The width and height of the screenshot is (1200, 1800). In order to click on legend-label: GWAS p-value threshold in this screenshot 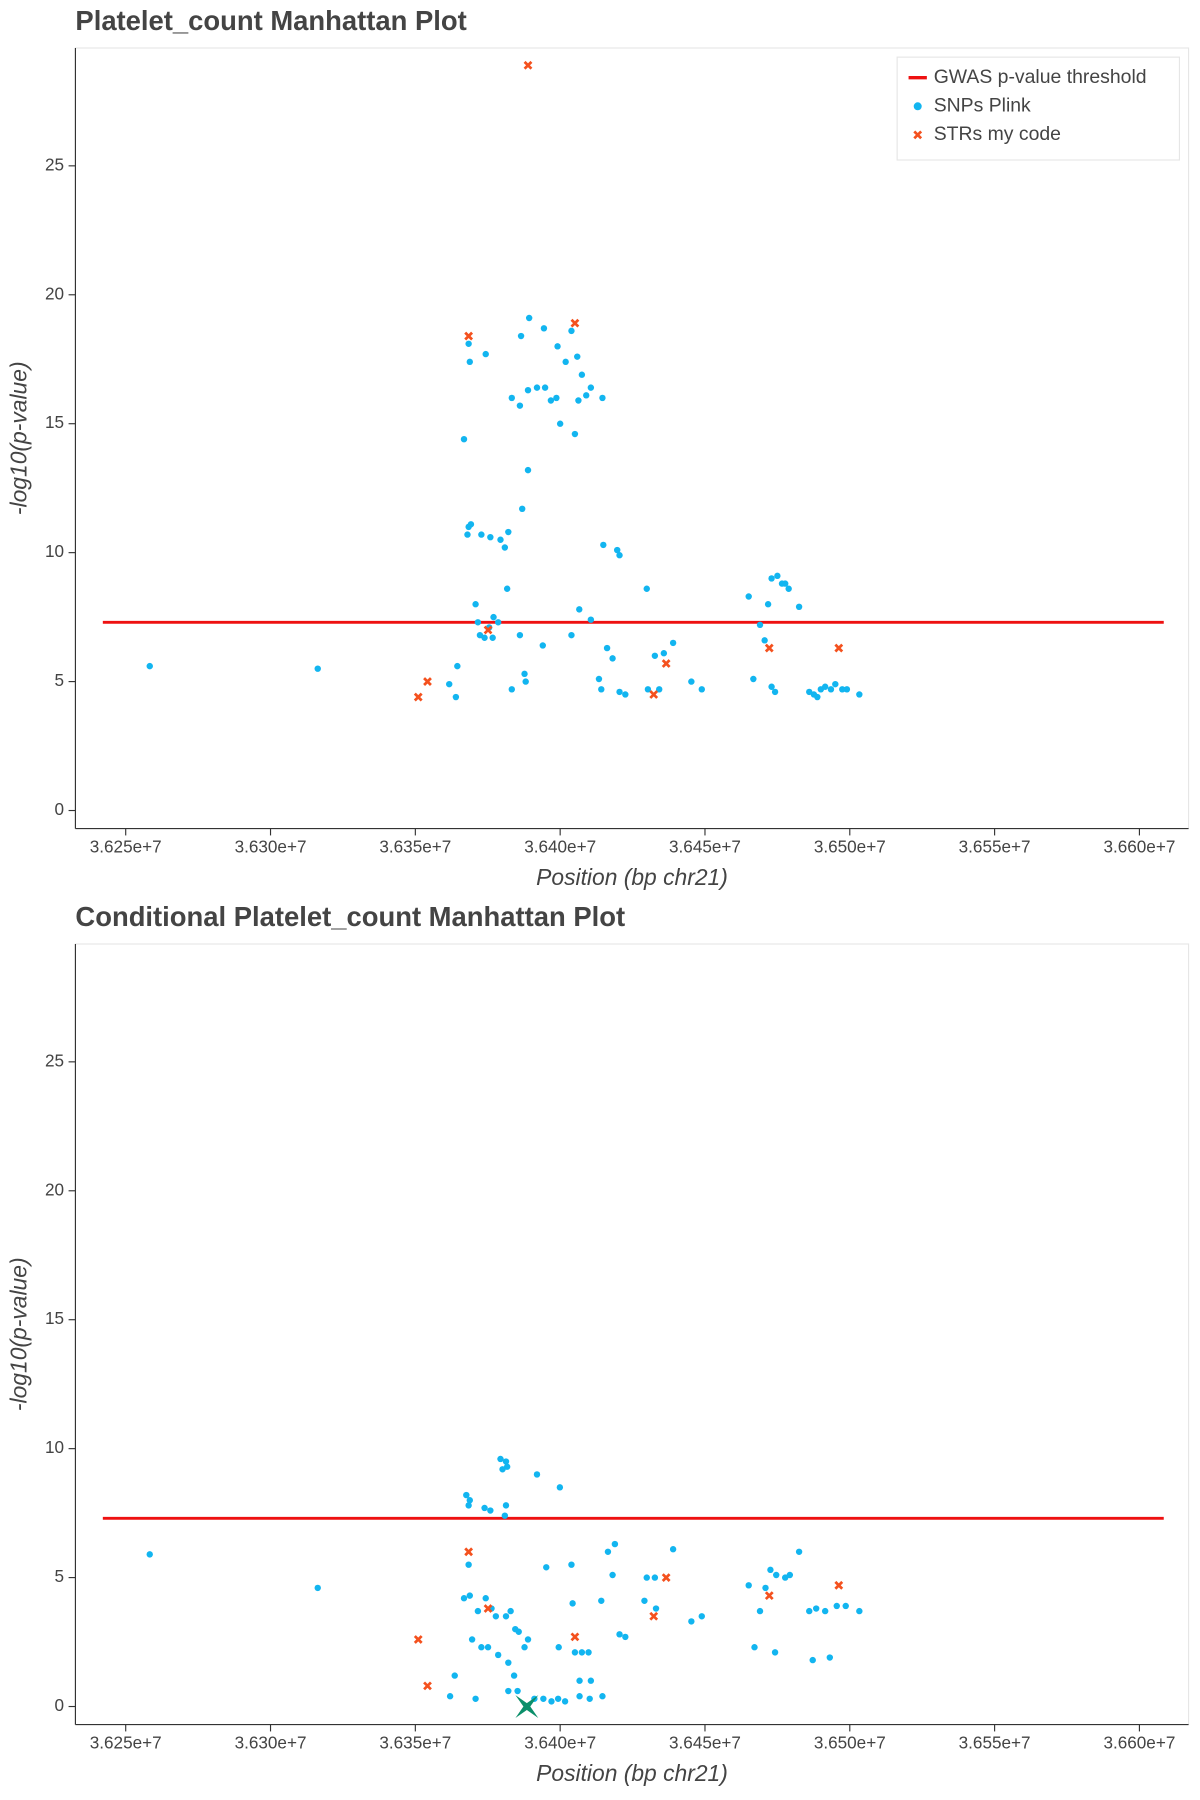, I will do `click(1040, 77)`.